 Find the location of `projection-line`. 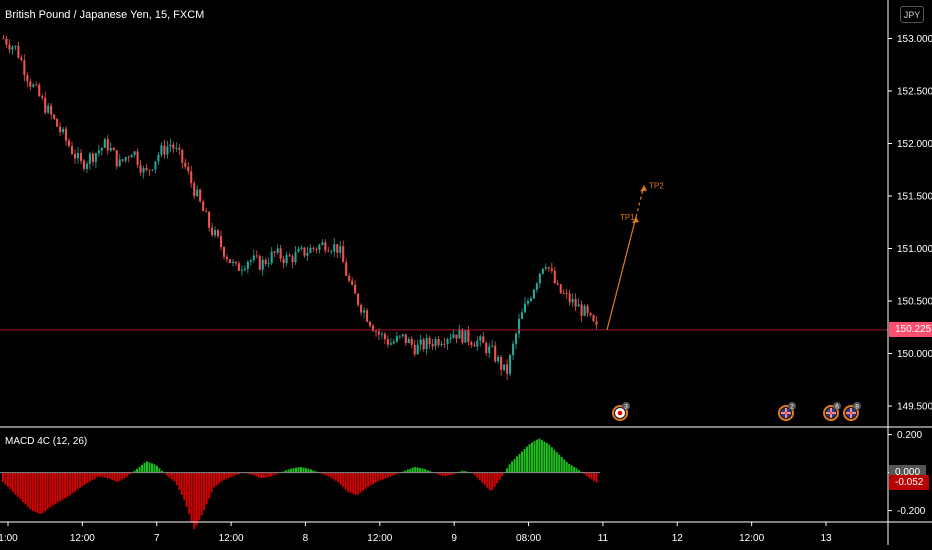

projection-line is located at coordinates (621, 273).